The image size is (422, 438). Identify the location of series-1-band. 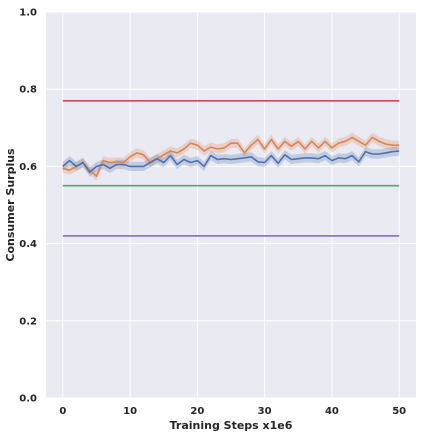
(231, 161).